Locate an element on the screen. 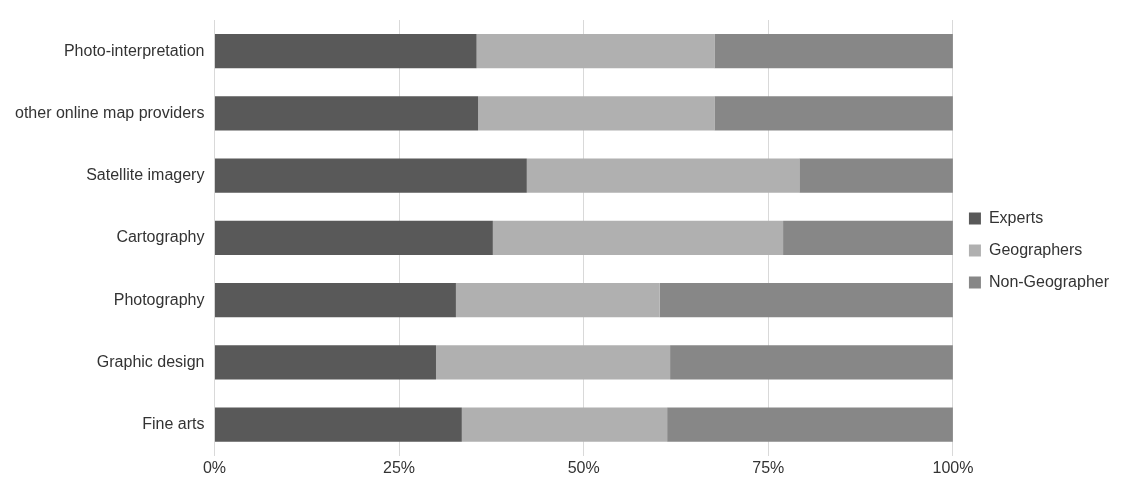  x-tick-label: 0% is located at coordinates (214, 467).